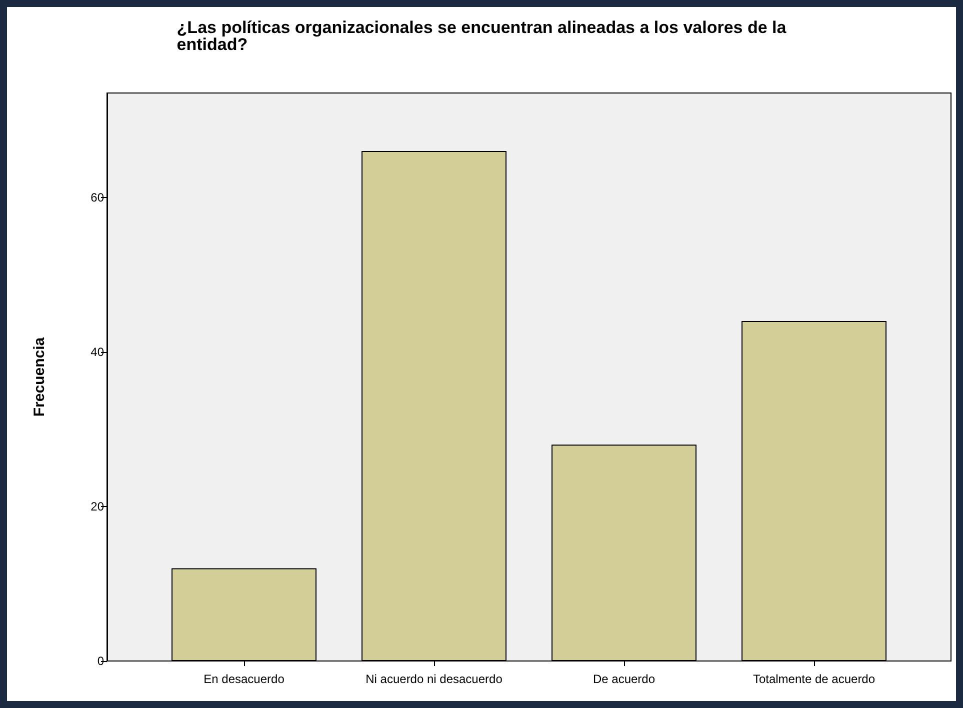 The width and height of the screenshot is (963, 708). Describe the element at coordinates (481, 36) in the screenshot. I see `chart-title: ¿Las políticas organizacionales se encuentran alineadas a los valores de la entidad?` at that location.